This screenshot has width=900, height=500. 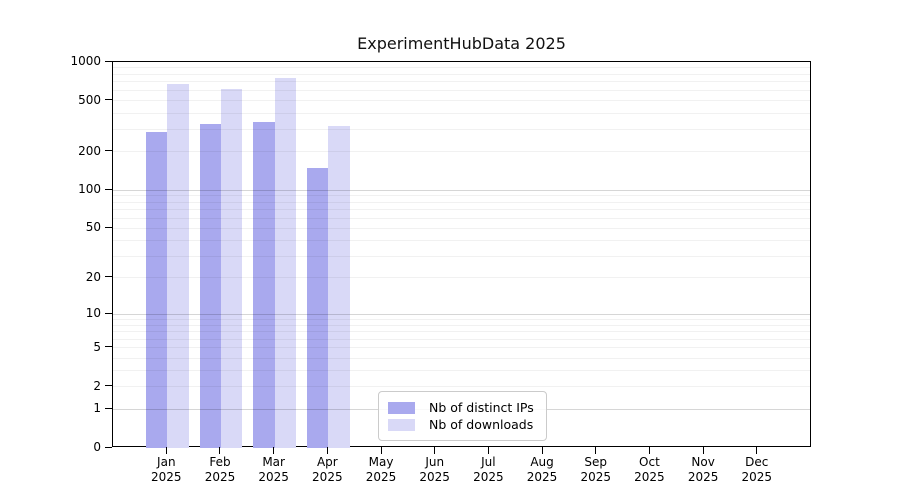 I want to click on y-tick-label: 1000, so click(x=85, y=61).